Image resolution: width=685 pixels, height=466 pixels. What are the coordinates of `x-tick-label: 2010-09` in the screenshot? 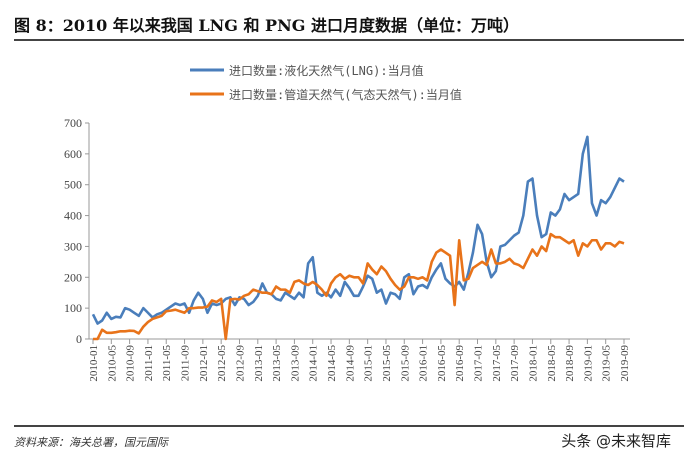 It's located at (131, 363).